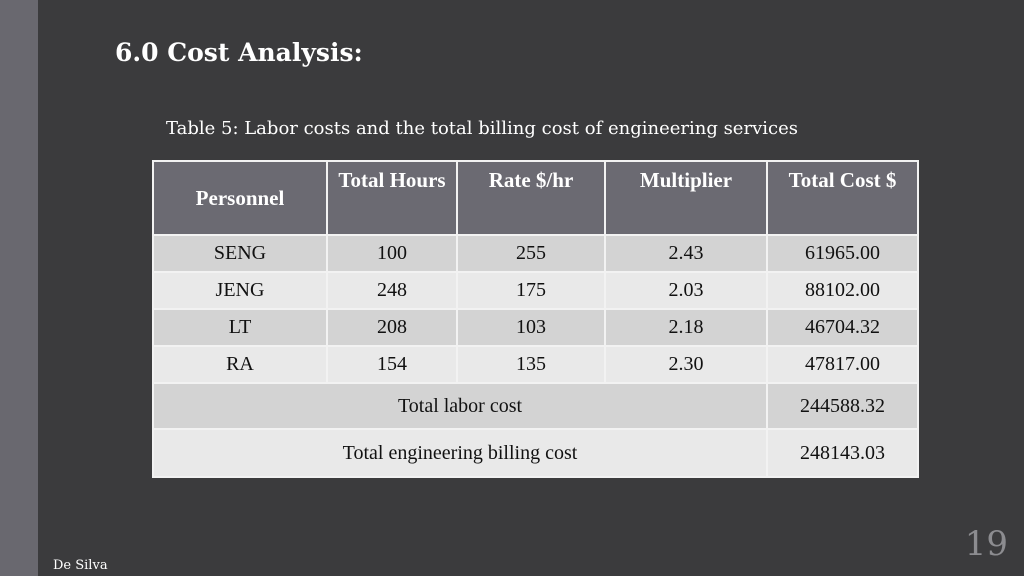 The height and width of the screenshot is (576, 1024). What do you see at coordinates (392, 327) in the screenshot?
I see `cell: 208` at bounding box center [392, 327].